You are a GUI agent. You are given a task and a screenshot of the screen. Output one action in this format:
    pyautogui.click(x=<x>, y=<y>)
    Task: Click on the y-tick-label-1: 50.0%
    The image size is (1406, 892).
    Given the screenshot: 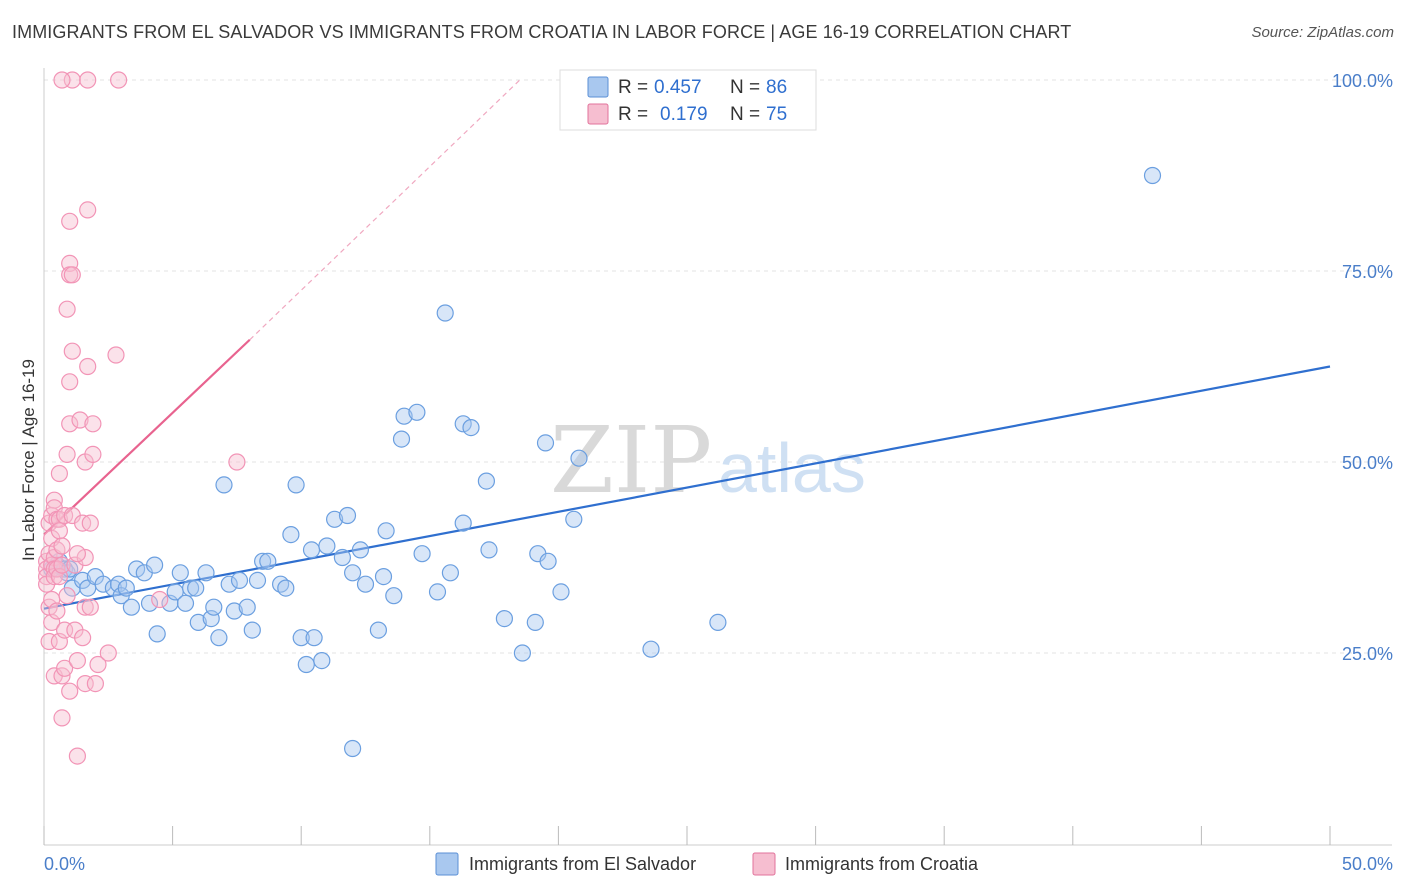 What is the action you would take?
    pyautogui.click(x=1367, y=463)
    